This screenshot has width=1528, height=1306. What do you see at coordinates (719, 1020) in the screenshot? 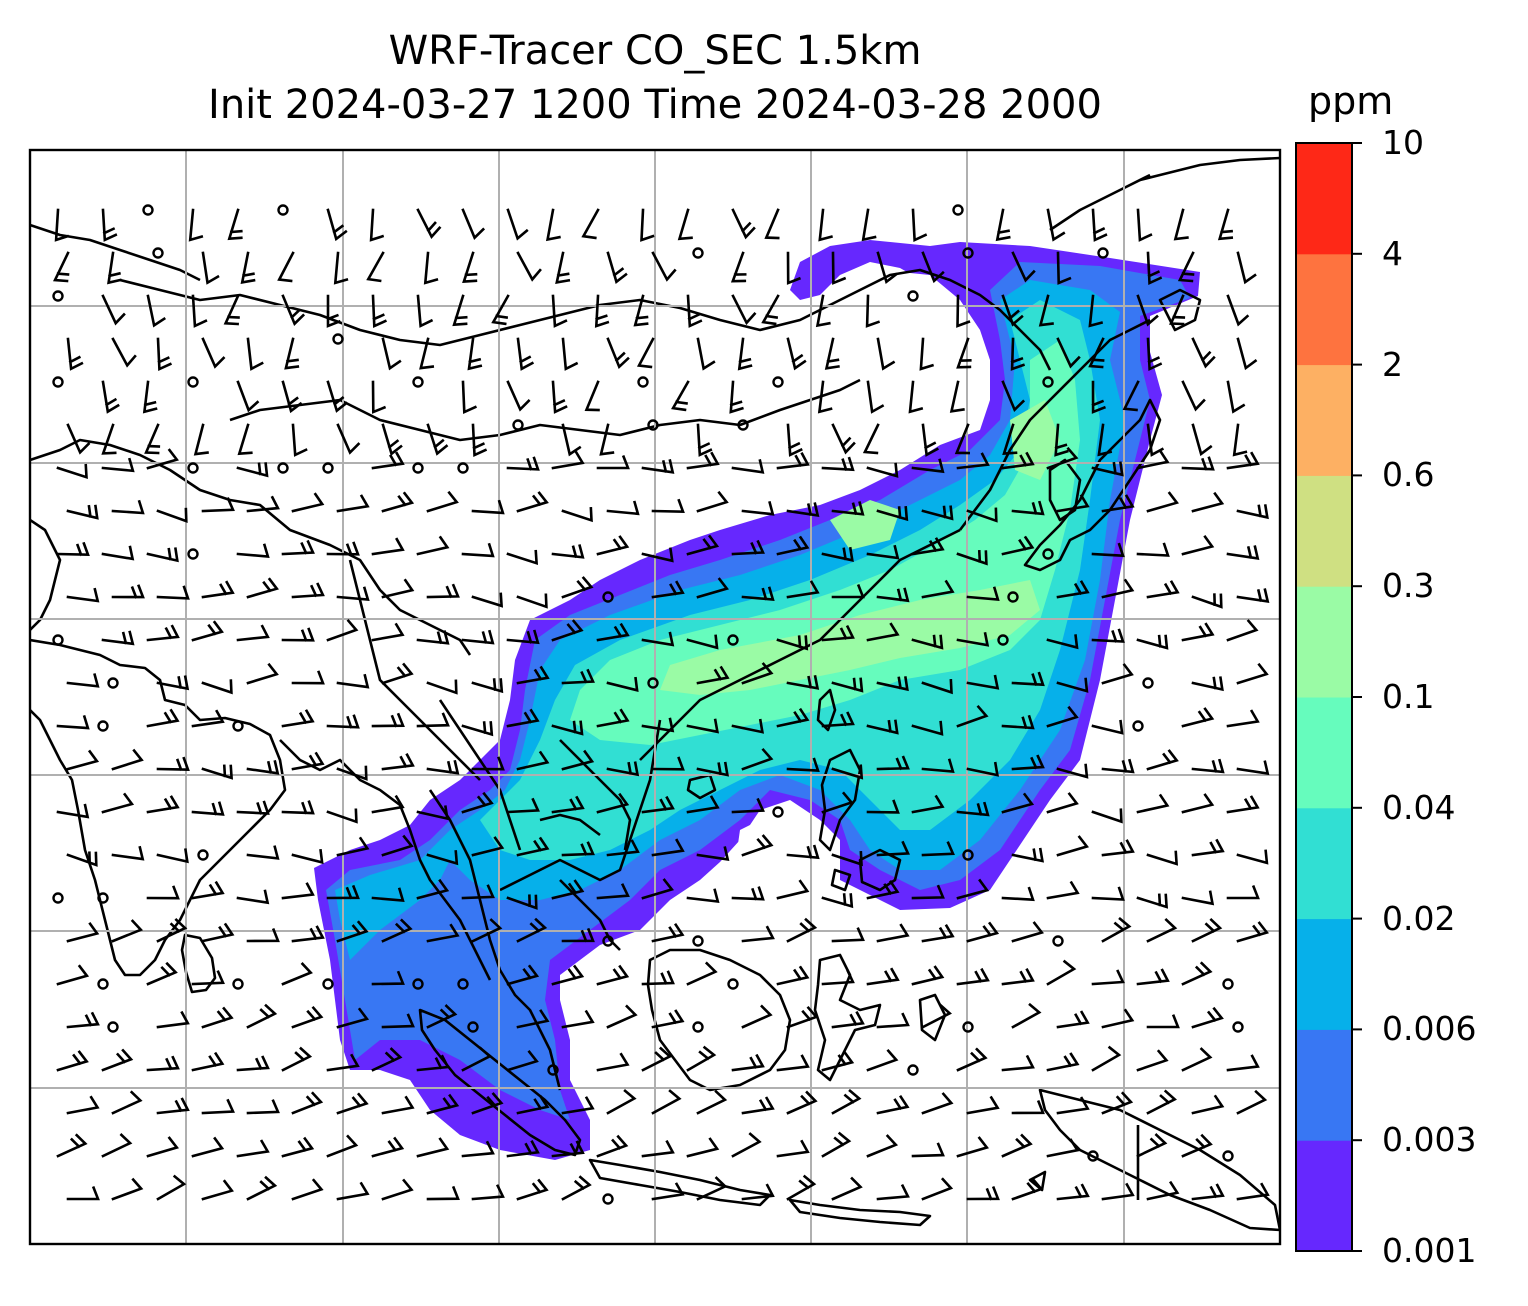
I see `borneo` at bounding box center [719, 1020].